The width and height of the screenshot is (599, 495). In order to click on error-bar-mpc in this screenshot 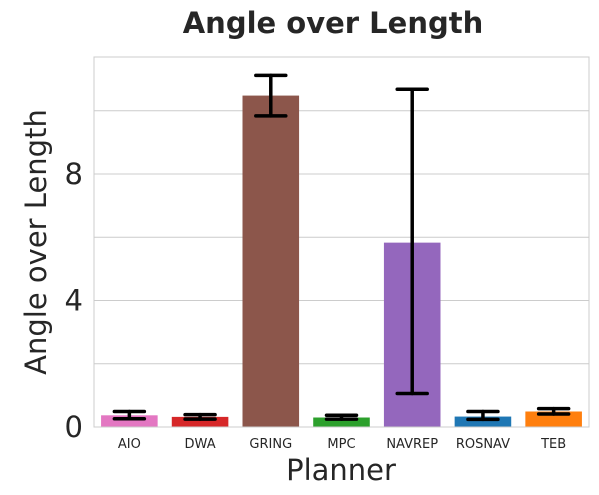, I will do `click(341, 417)`.